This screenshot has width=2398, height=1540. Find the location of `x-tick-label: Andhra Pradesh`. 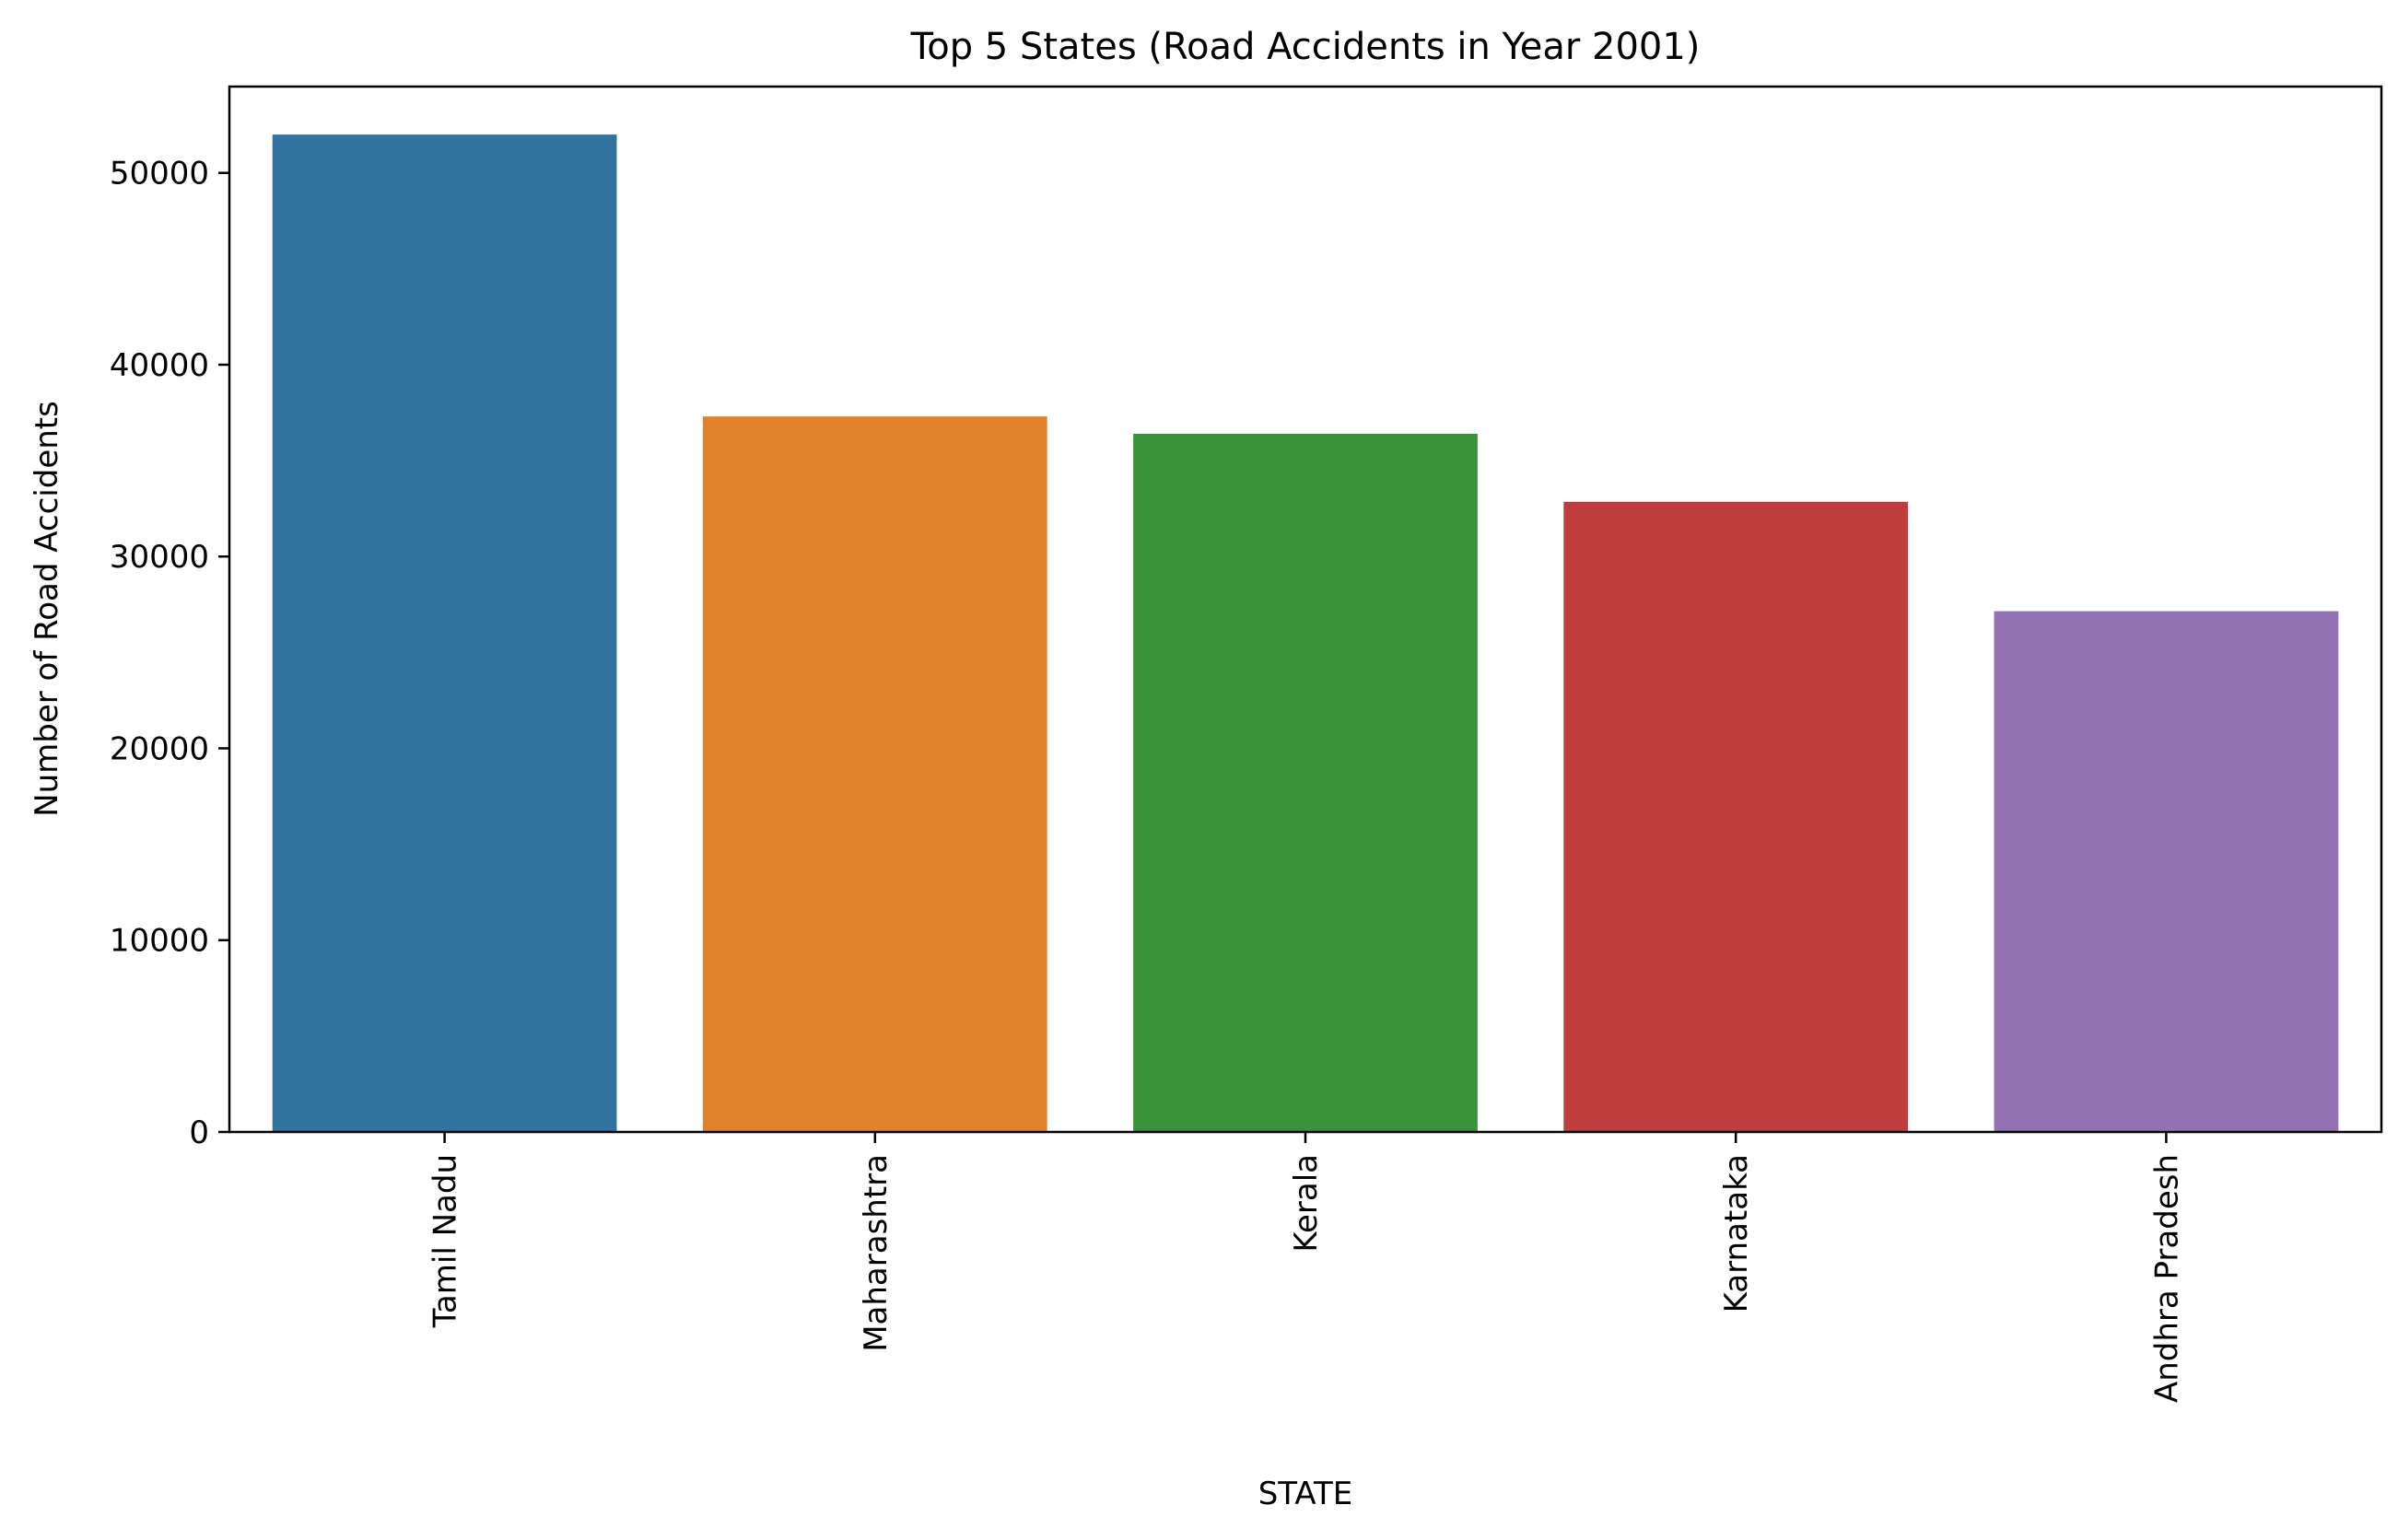

x-tick-label: Andhra Pradesh is located at coordinates (2166, 1278).